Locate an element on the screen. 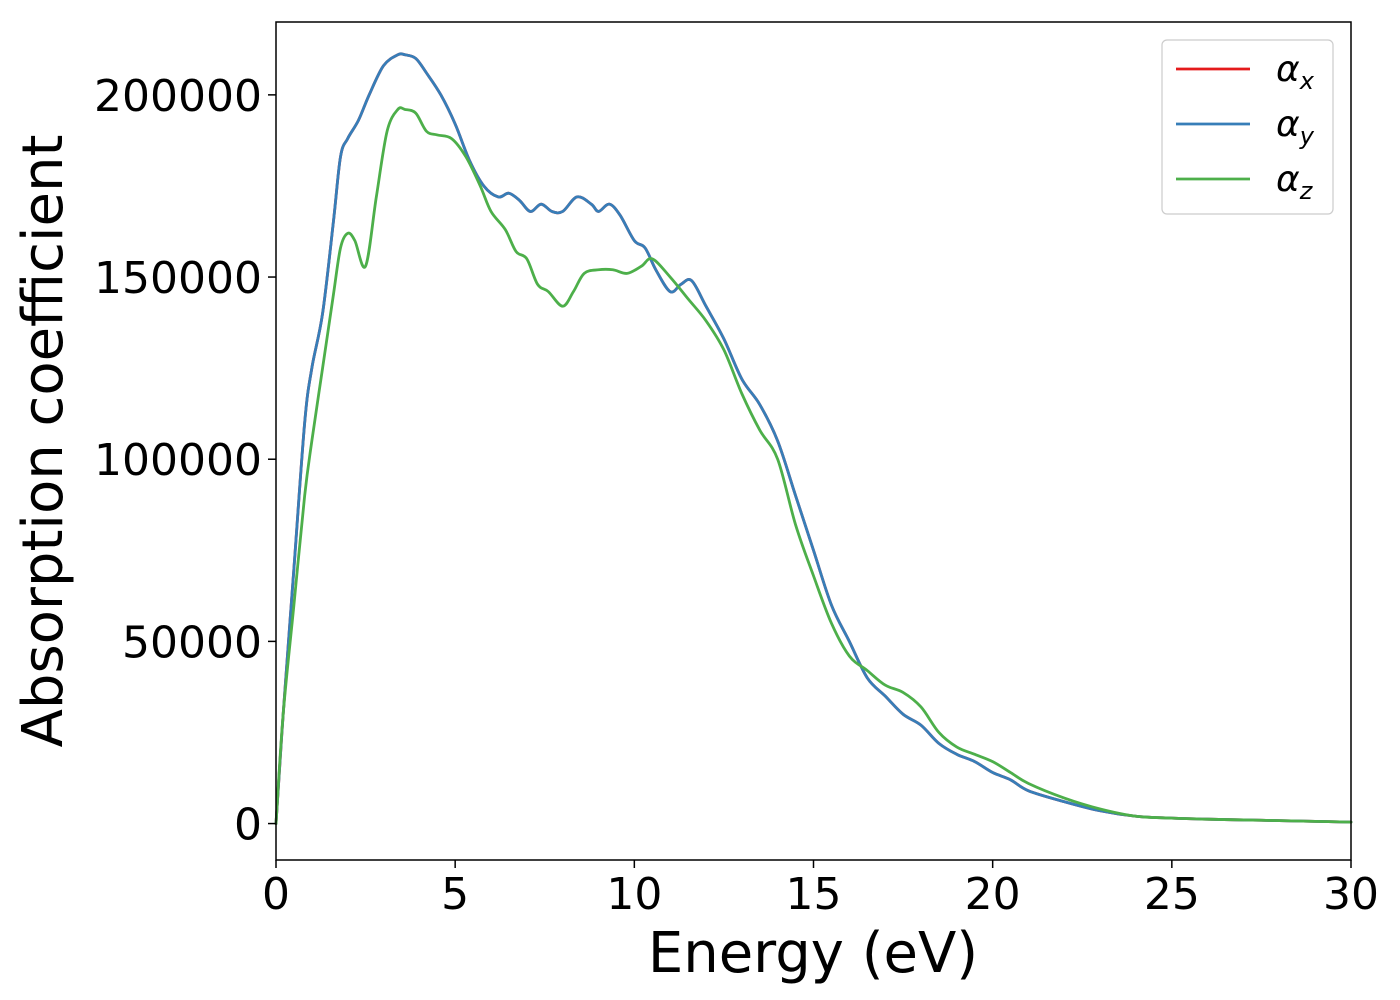  y-tick-label: 50000 is located at coordinates (192, 642).